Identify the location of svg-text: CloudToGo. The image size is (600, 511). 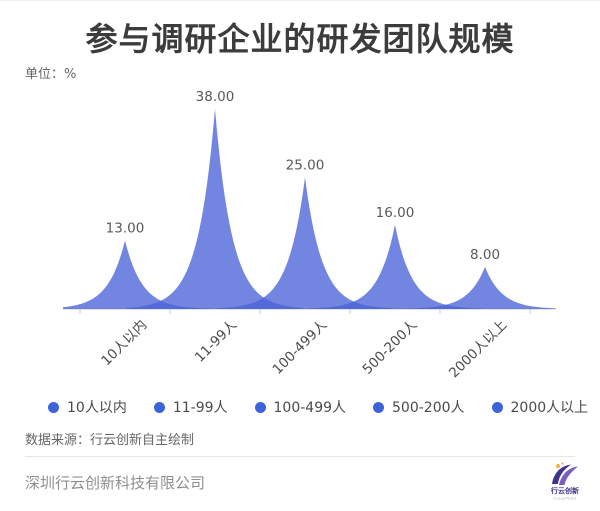
(565, 499).